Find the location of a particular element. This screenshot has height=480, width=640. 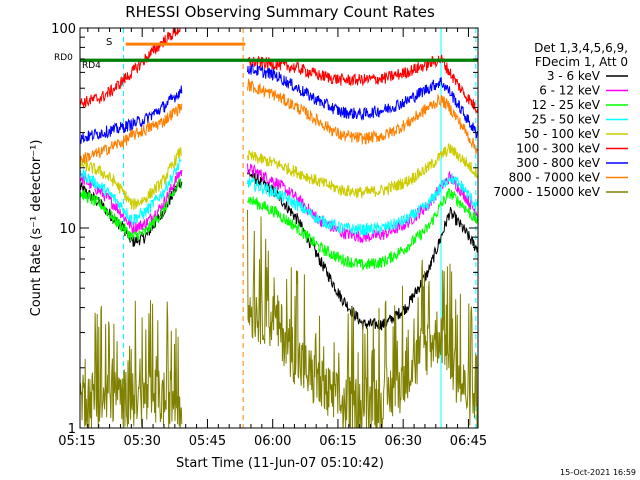

legend-label-0: 3 - 6 keV is located at coordinates (574, 76).